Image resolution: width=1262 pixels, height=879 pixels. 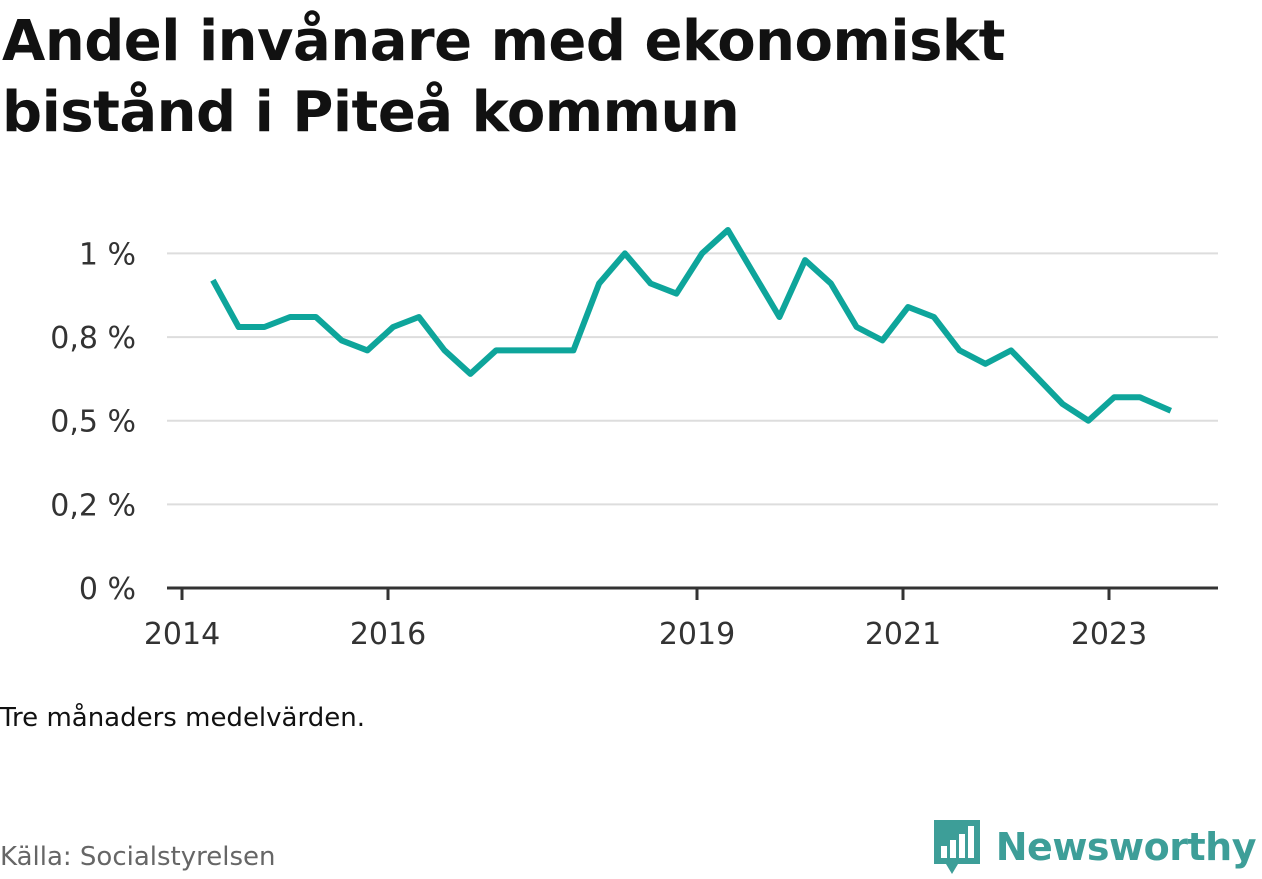 I want to click on y-tick-label: 1 %, so click(x=107, y=254).